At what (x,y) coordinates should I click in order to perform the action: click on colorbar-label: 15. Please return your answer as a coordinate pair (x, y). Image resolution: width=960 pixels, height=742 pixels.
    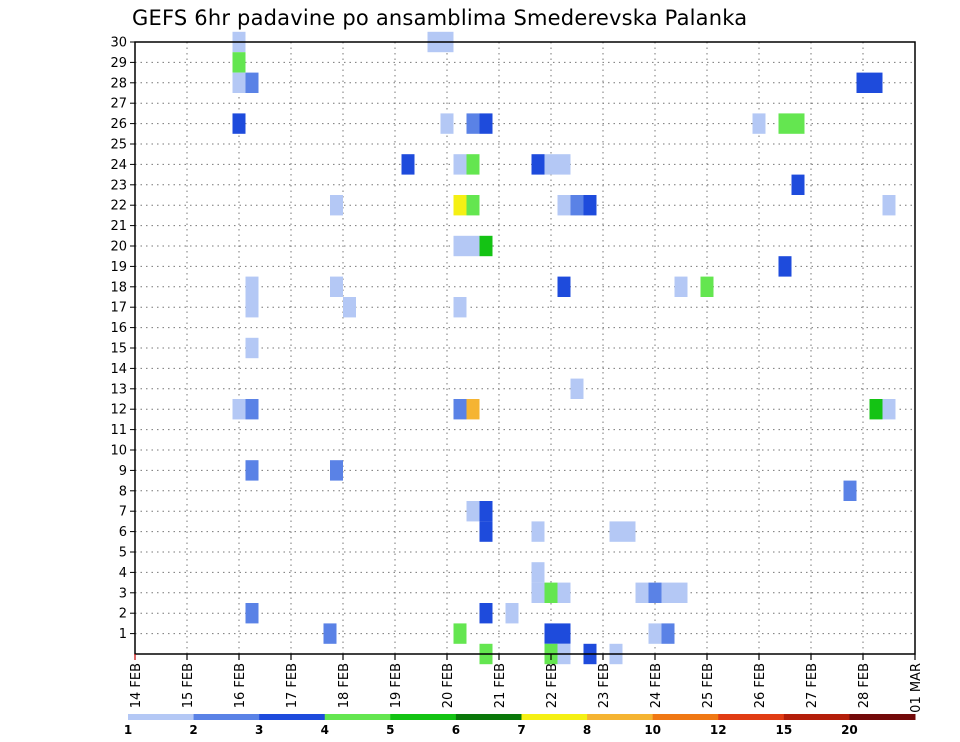
    Looking at the image, I should click on (783, 730).